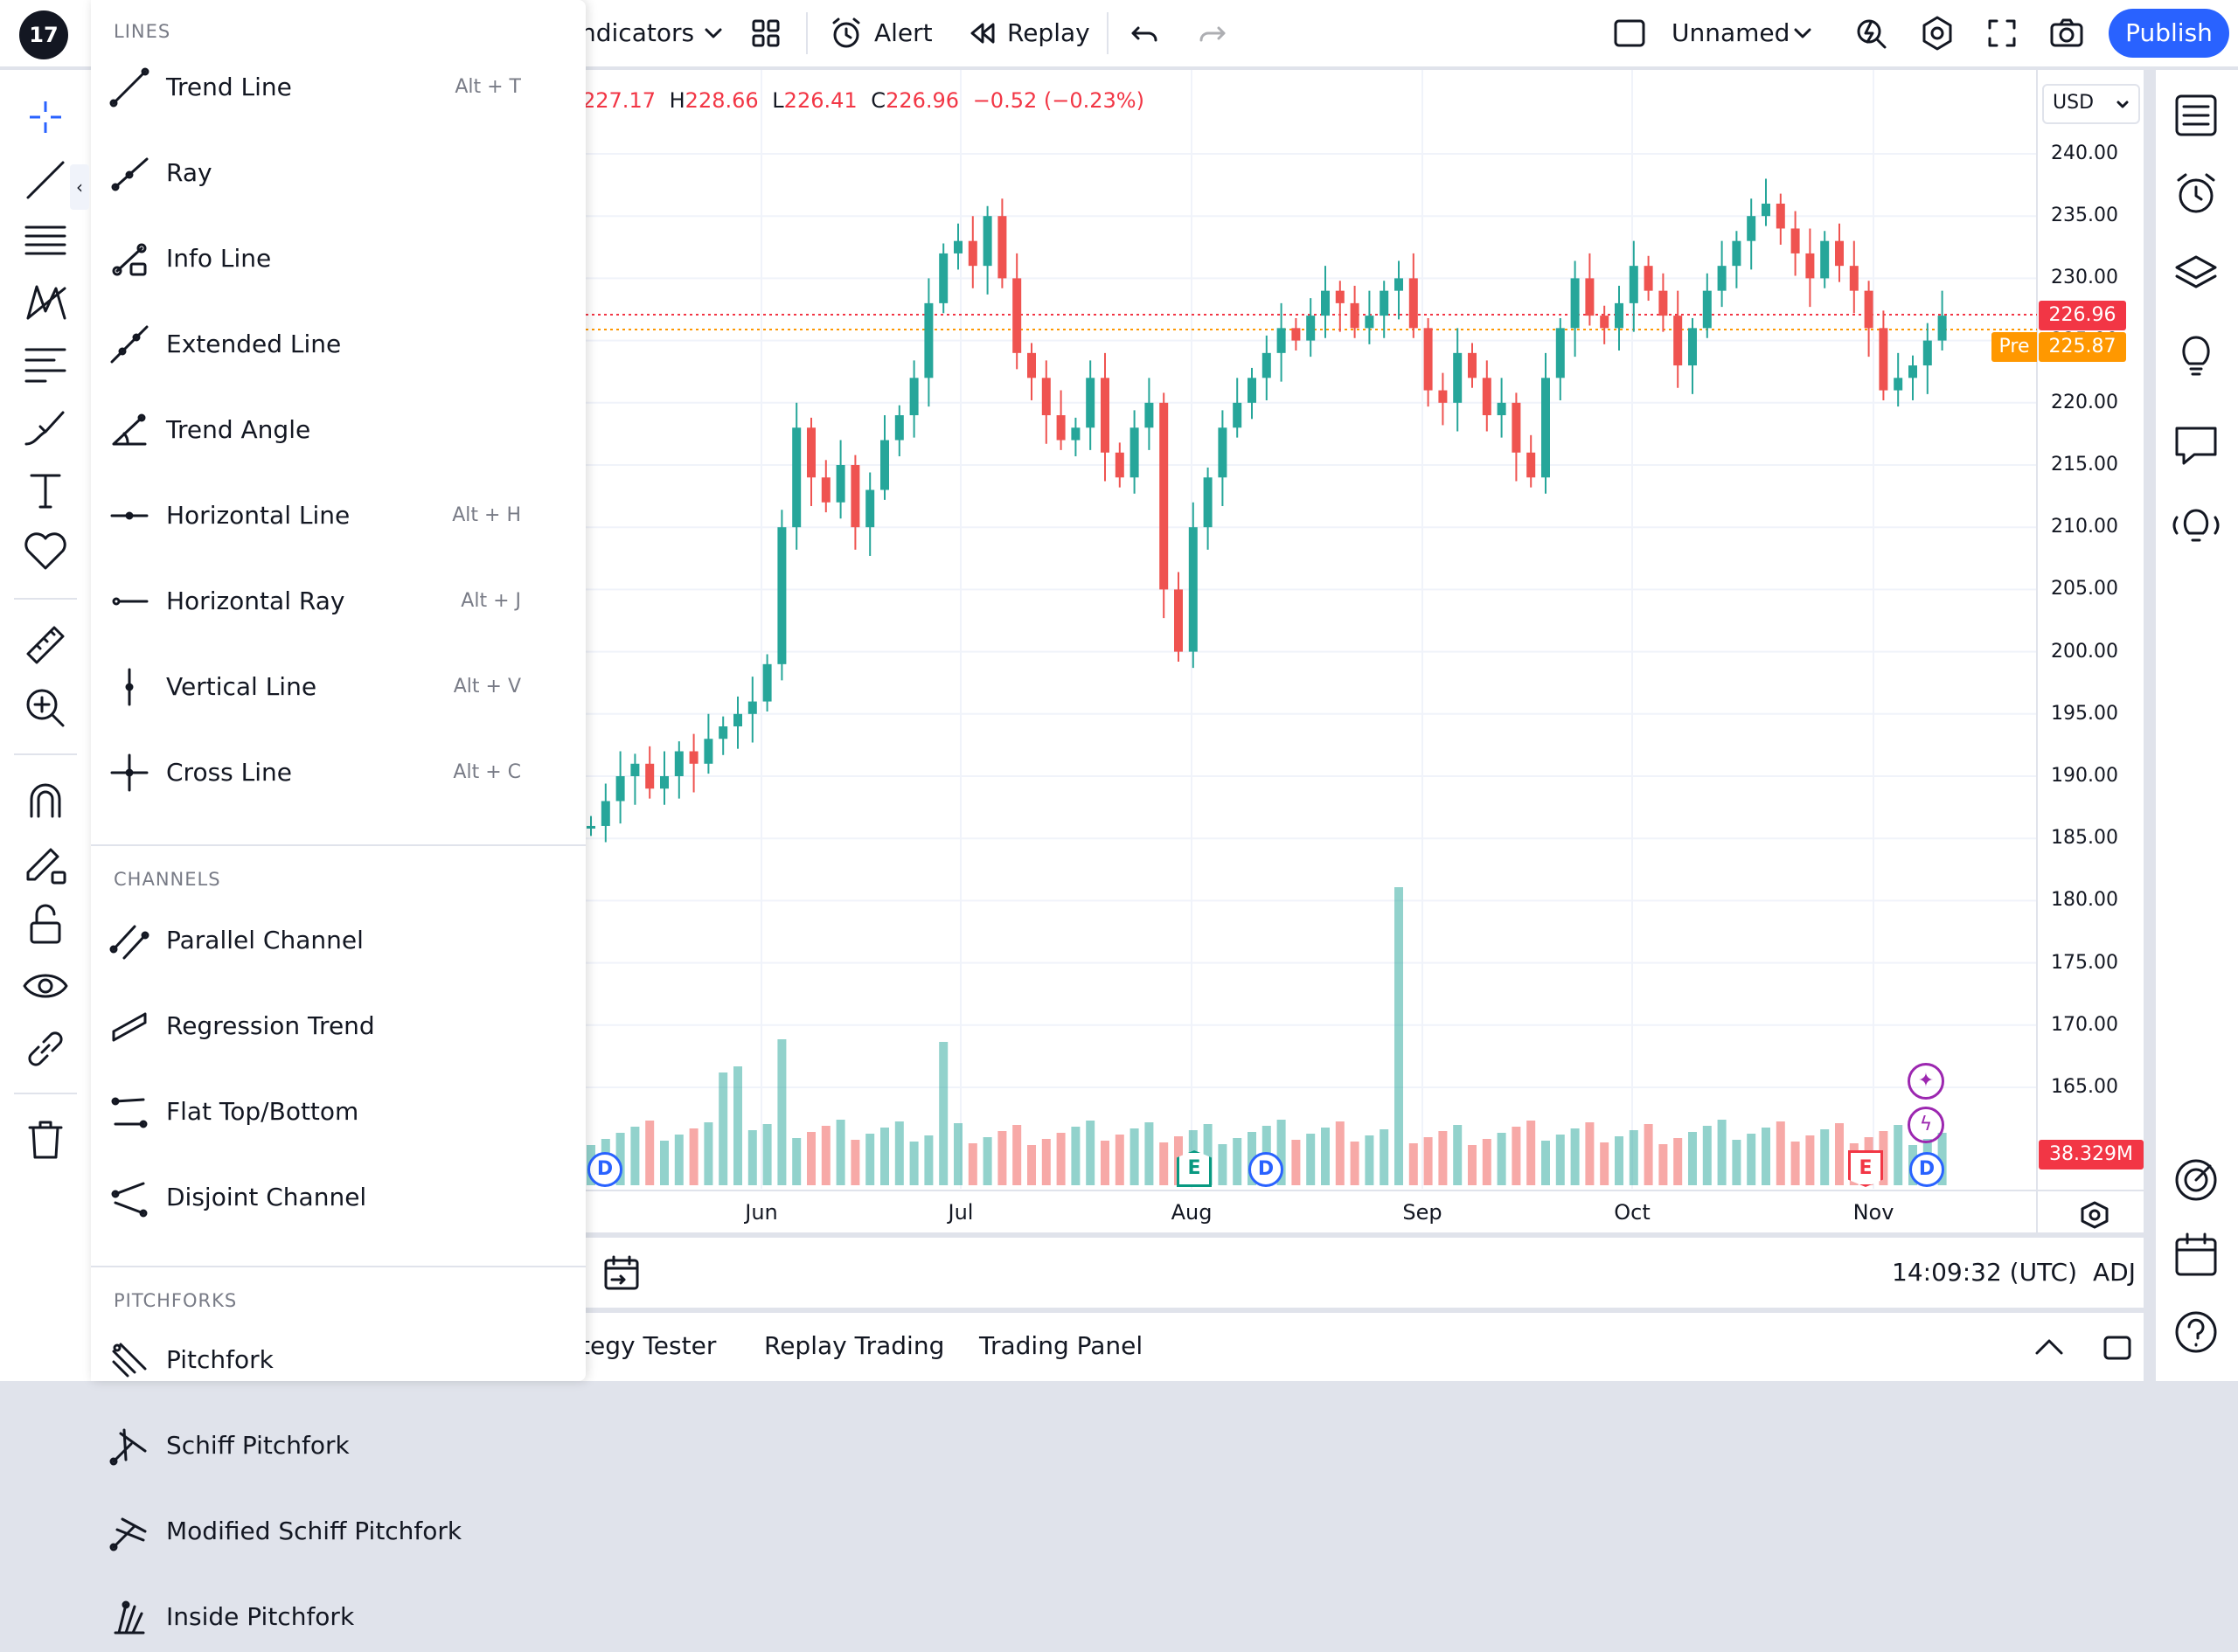  I want to click on fib-retracement-icon, so click(45, 241).